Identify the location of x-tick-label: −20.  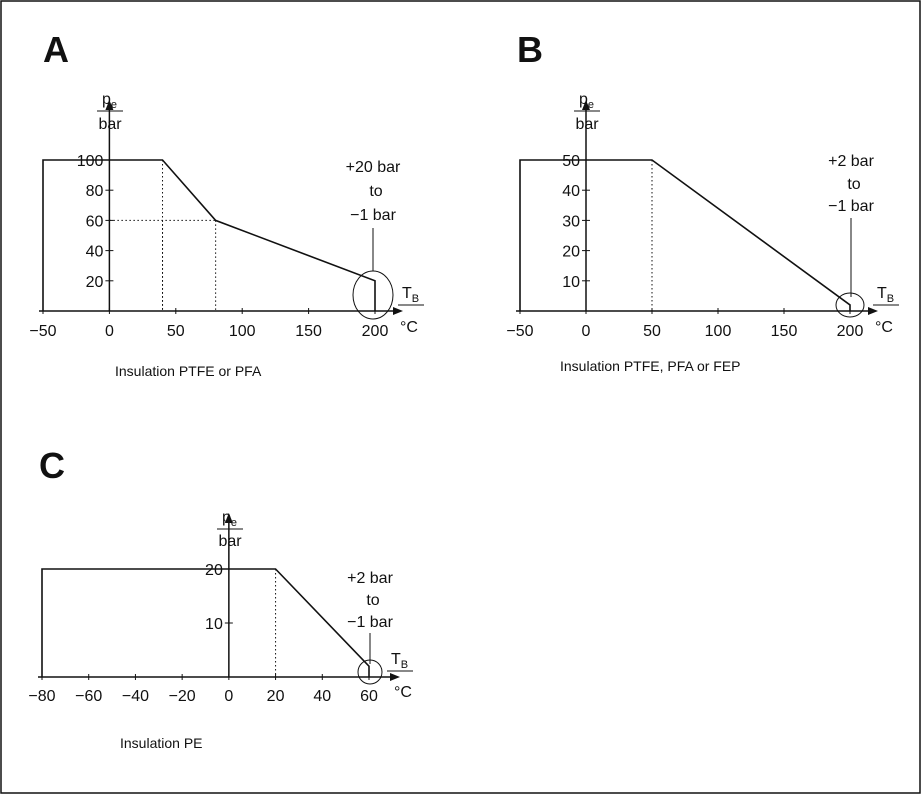
(182, 696).